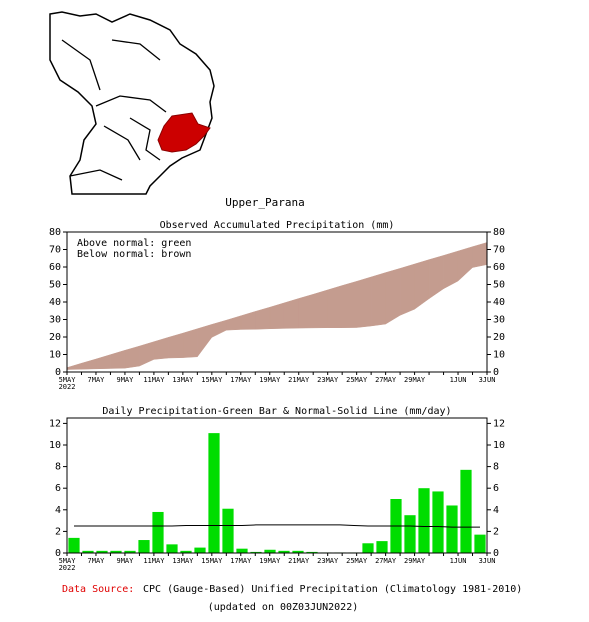 This screenshot has height=622, width=589. I want to click on y-tick-label: 6, so click(58, 488).